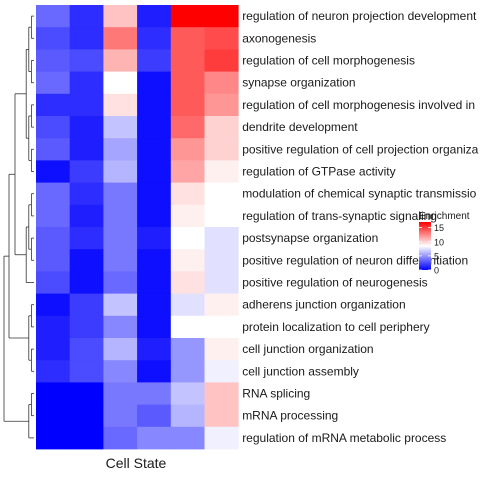 This screenshot has width=480, height=480. What do you see at coordinates (436, 271) in the screenshot?
I see `legend-tick-label: 0` at bounding box center [436, 271].